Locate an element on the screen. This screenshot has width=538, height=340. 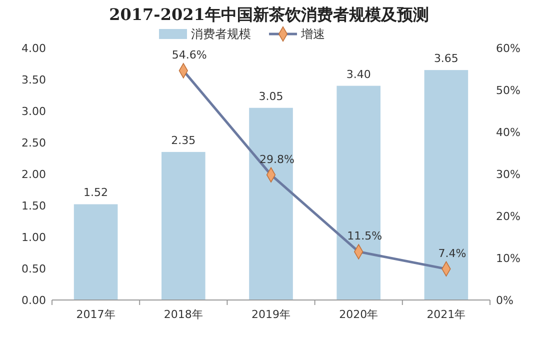
chart-title: 2017-2021年中国新茶饮消费者规模及预测 is located at coordinates (269, 14).